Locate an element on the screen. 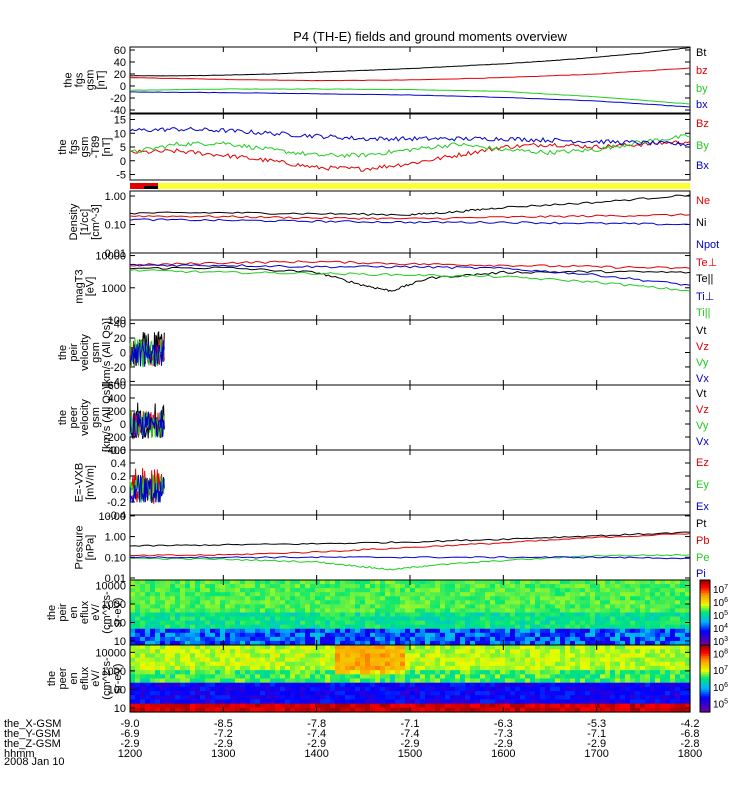  y-axis-label: thepeirvelocitygsm[km/s (All Qs)] is located at coordinates (85, 352).